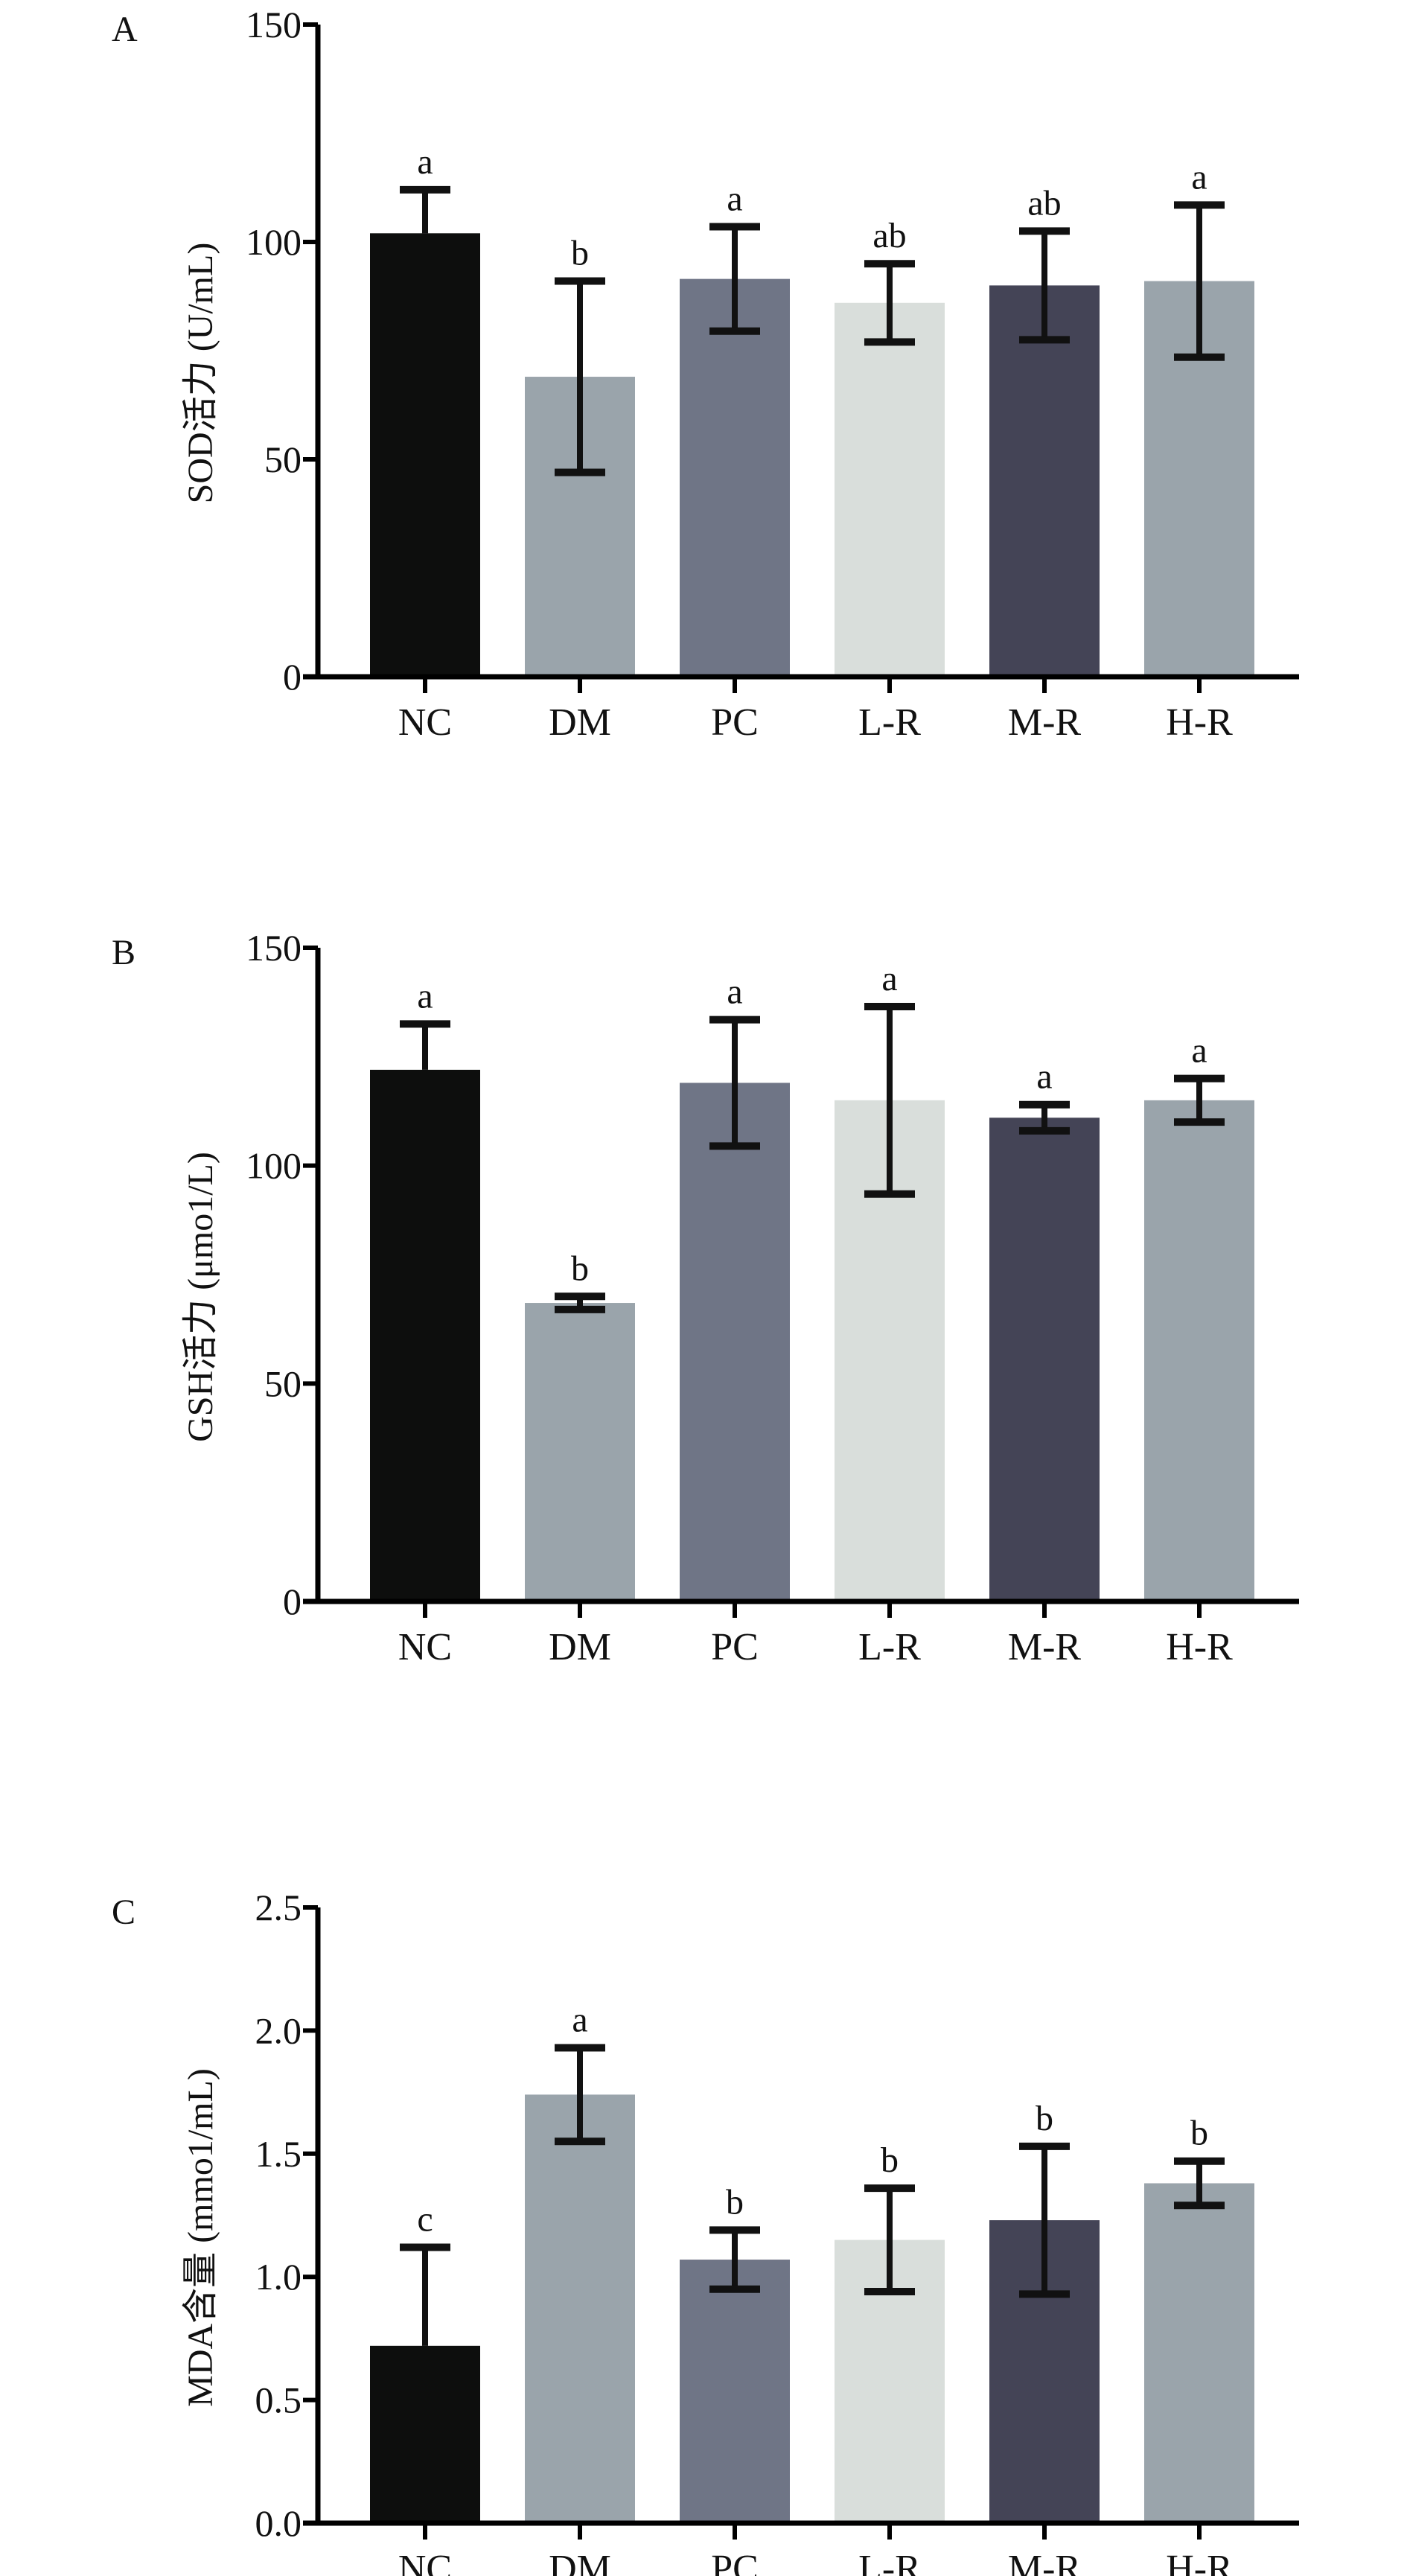  What do you see at coordinates (279, 1907) in the screenshot?
I see `y-tick-label: 2.5` at bounding box center [279, 1907].